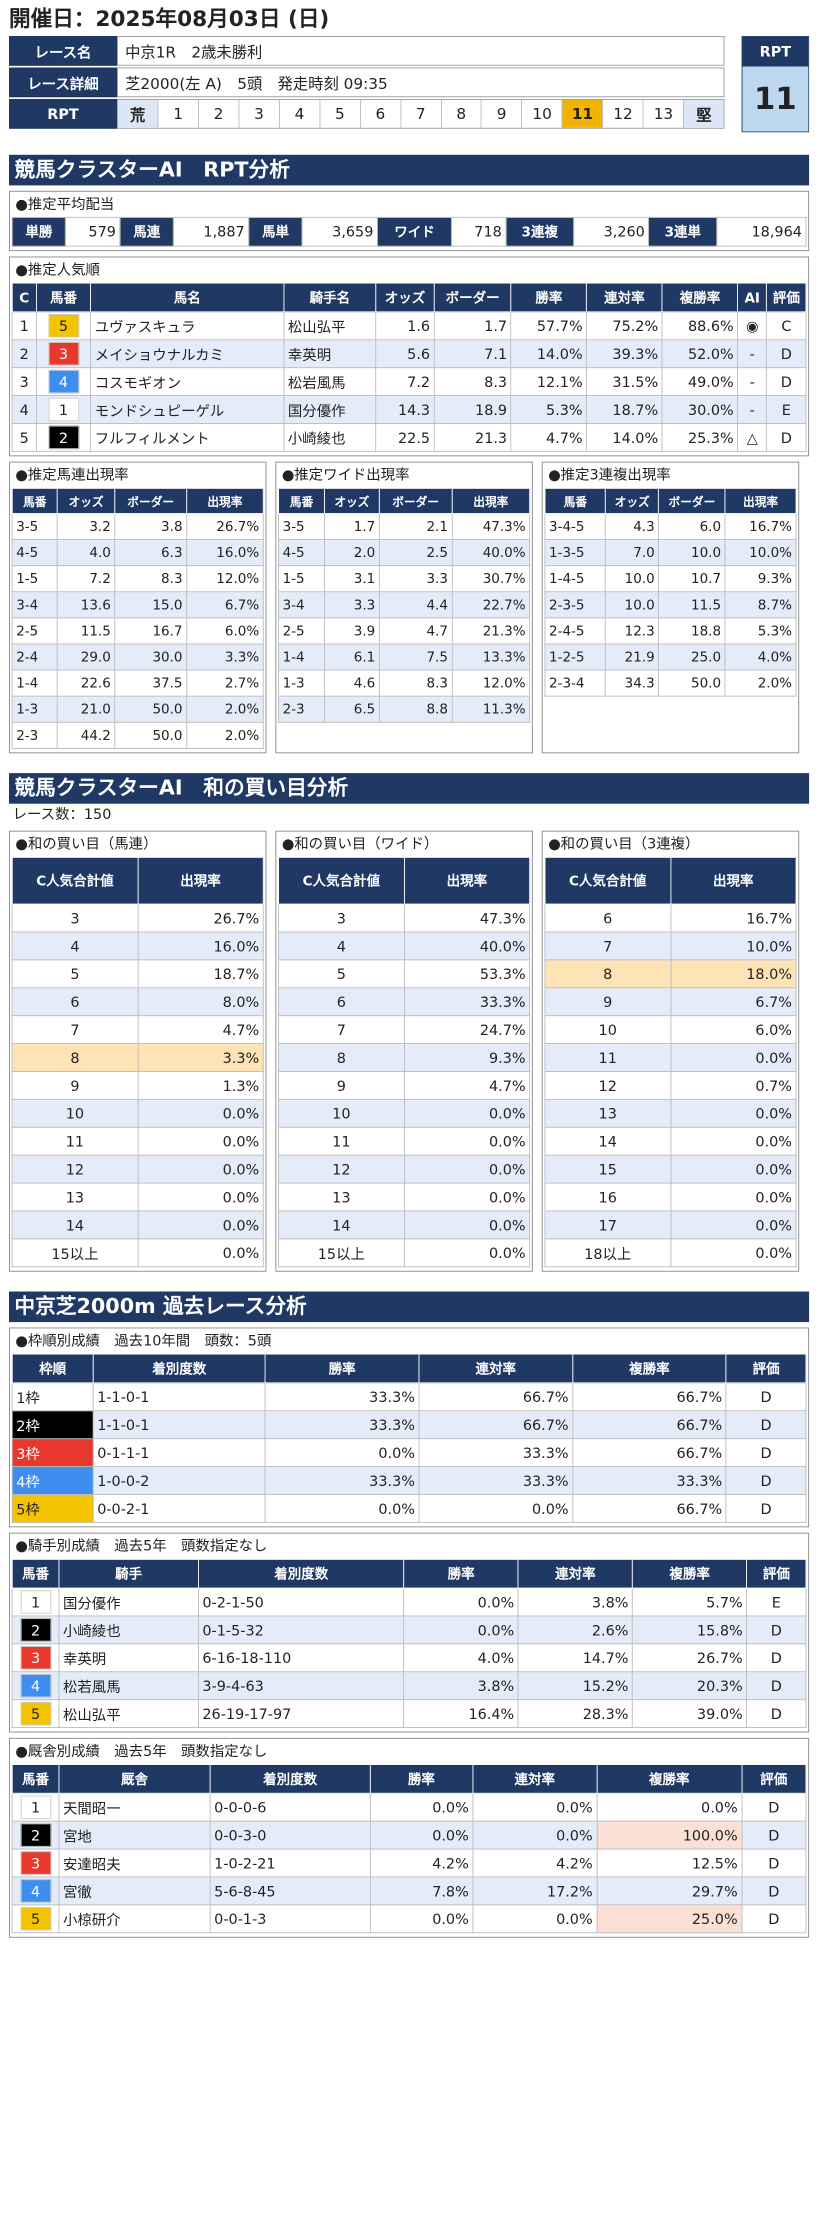 This screenshot has width=818, height=2215. I want to click on c-rank: 5, so click(24, 437).